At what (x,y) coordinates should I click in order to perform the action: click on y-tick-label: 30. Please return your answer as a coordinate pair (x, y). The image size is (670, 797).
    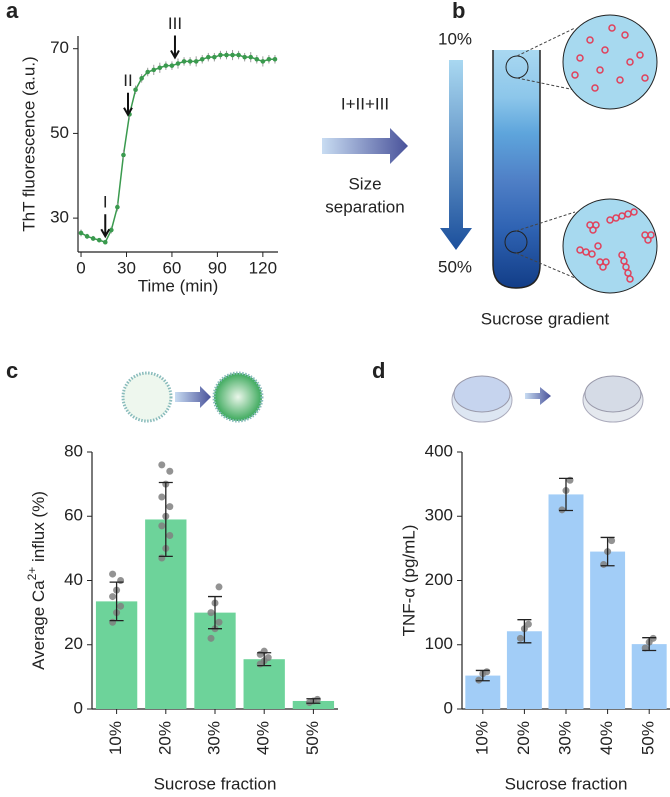
    Looking at the image, I should click on (59, 217).